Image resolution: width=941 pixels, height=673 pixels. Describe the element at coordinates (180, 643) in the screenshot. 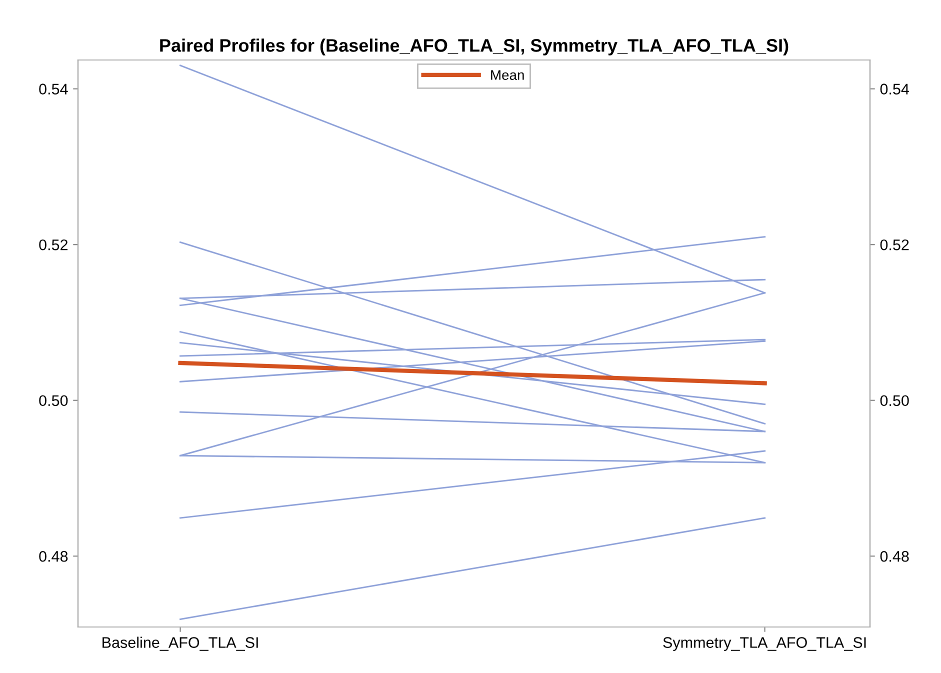

I see `x-tick-label: Baseline_AFO_TLA_SI` at that location.